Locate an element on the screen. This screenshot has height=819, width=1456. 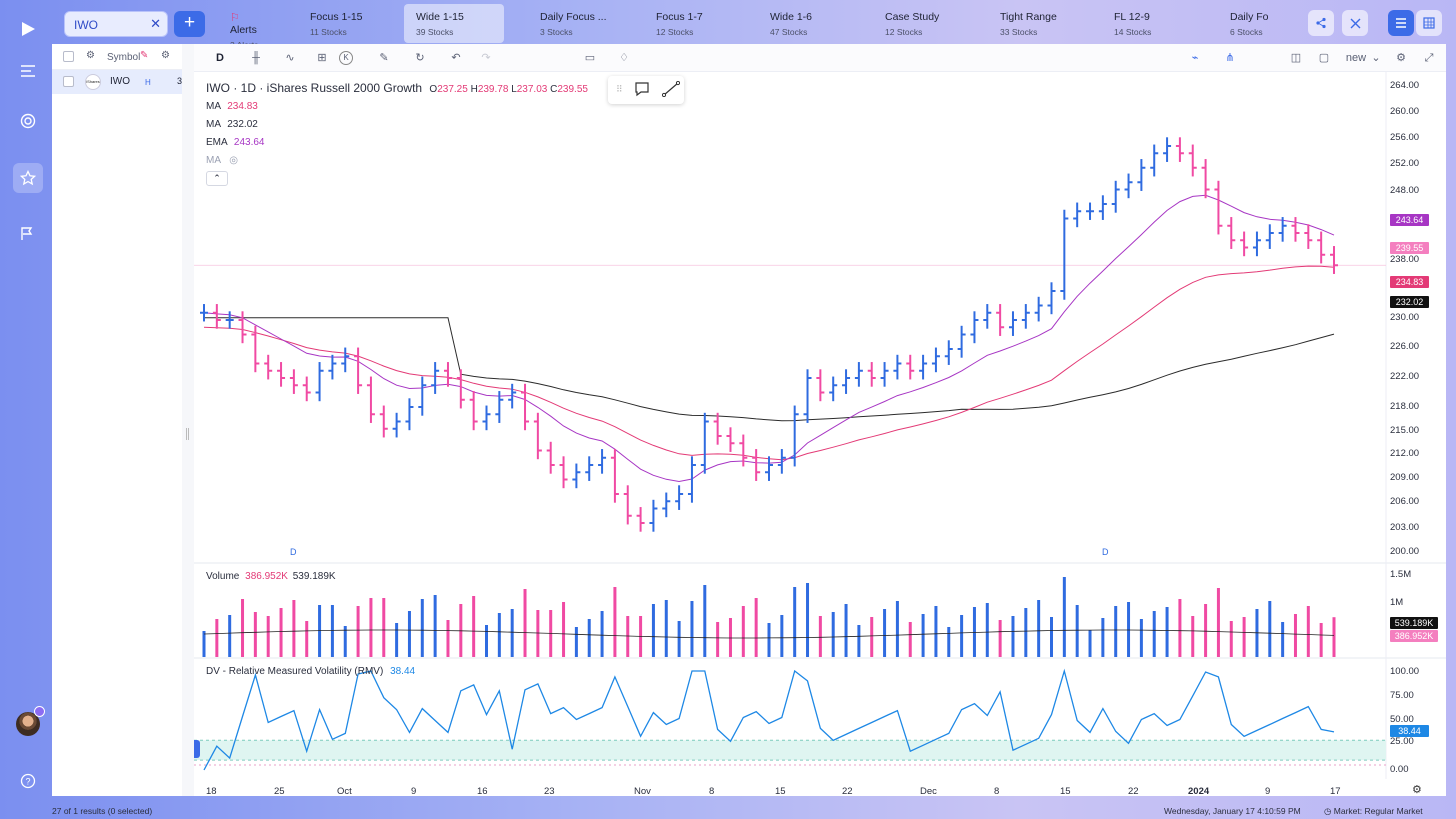
folder-icon: ▢ is located at coordinates (1324, 58).